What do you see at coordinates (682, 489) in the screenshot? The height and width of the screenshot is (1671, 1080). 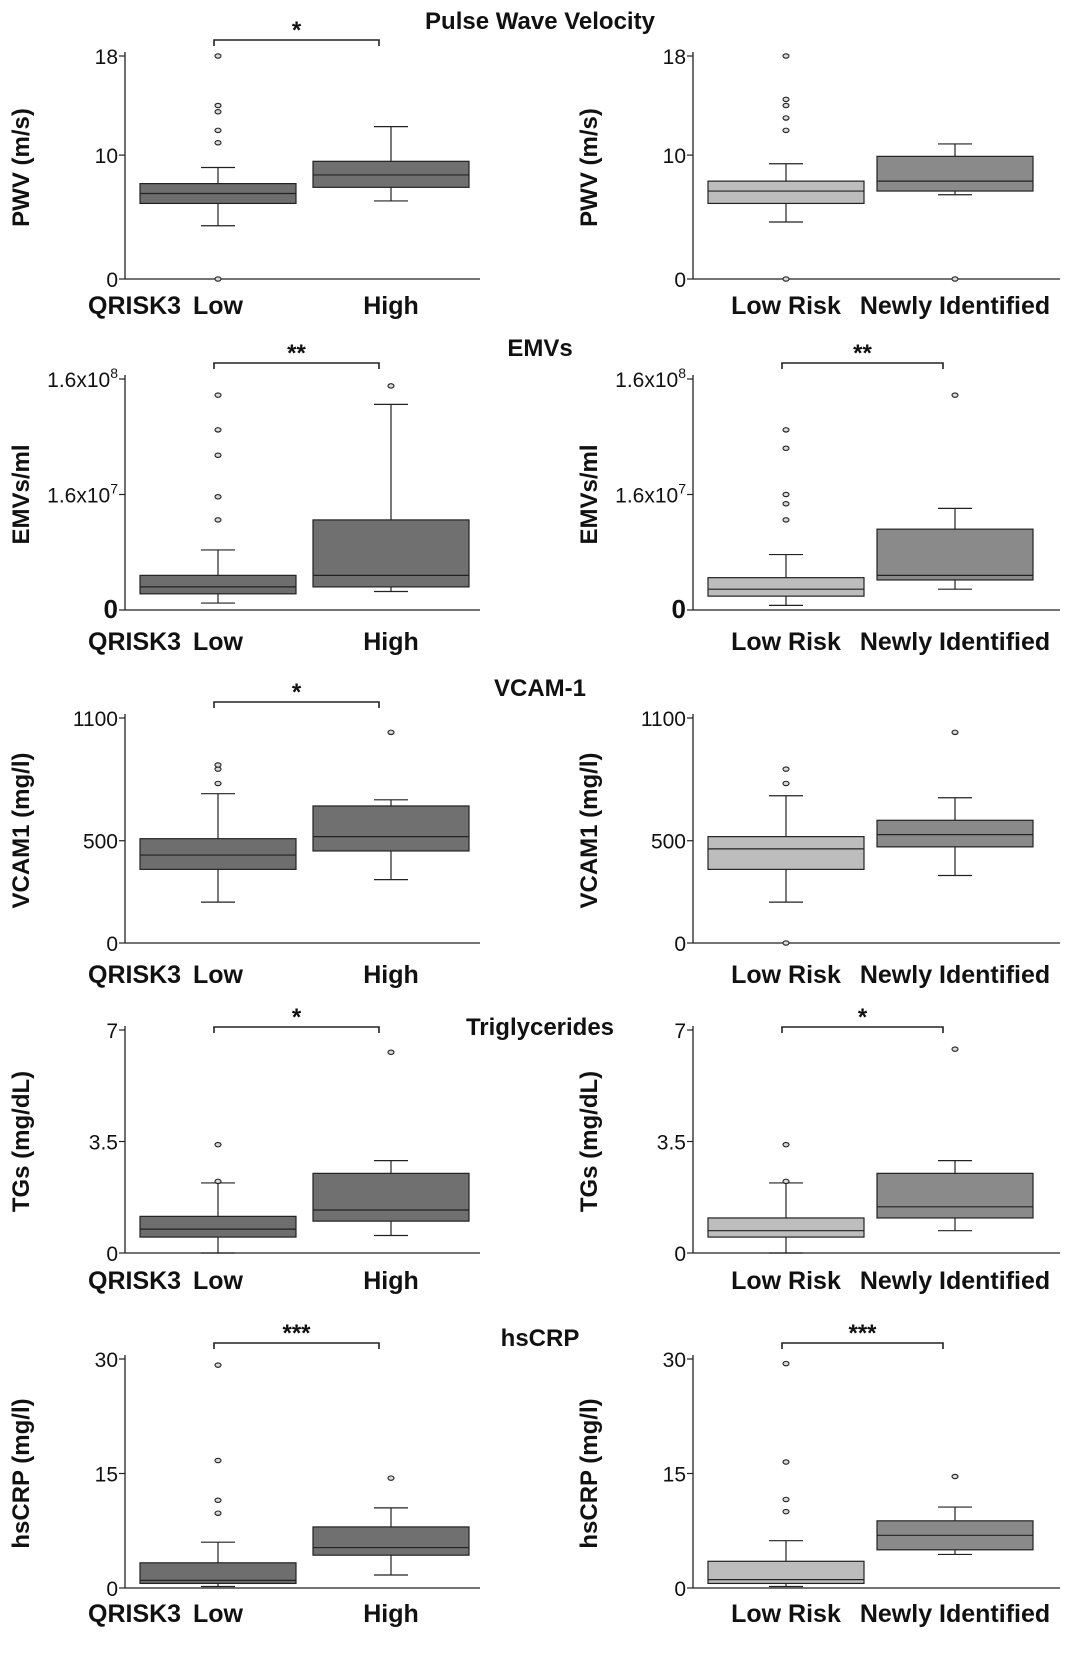 I see `y-tick-label-exponent: 7` at bounding box center [682, 489].